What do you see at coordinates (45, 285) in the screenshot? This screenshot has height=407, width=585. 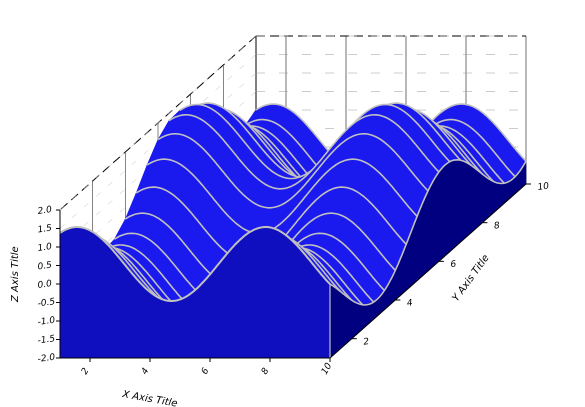 I see `z-tick-label: 0.0` at bounding box center [45, 285].